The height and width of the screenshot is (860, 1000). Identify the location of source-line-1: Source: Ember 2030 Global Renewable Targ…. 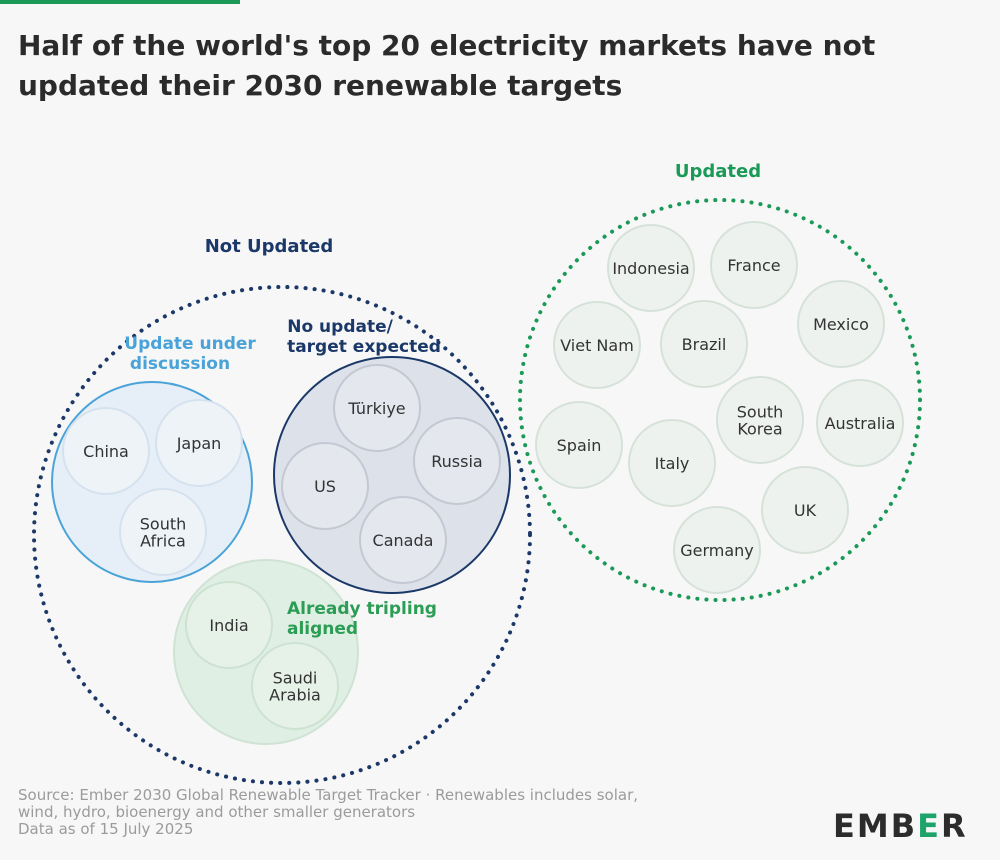
(328, 795).